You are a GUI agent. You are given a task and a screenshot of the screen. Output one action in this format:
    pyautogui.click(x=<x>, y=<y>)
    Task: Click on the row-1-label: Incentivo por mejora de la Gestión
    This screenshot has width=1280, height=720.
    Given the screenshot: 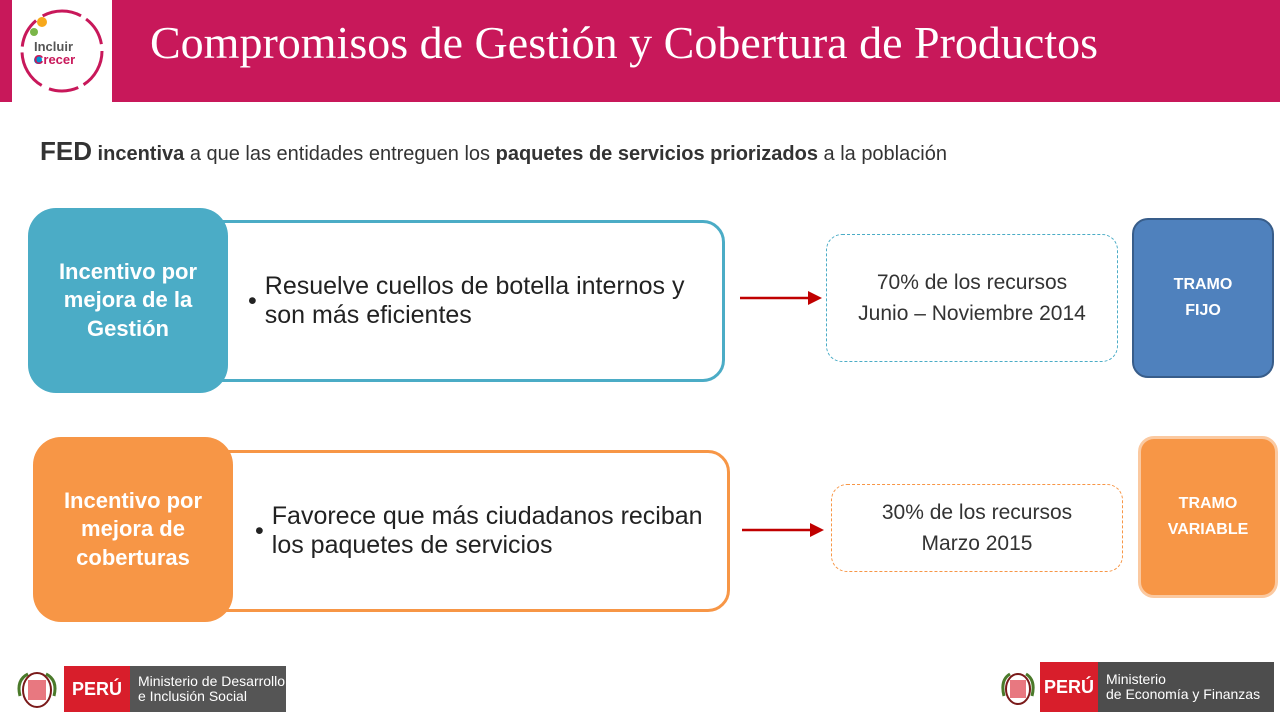 What is the action you would take?
    pyautogui.click(x=128, y=300)
    